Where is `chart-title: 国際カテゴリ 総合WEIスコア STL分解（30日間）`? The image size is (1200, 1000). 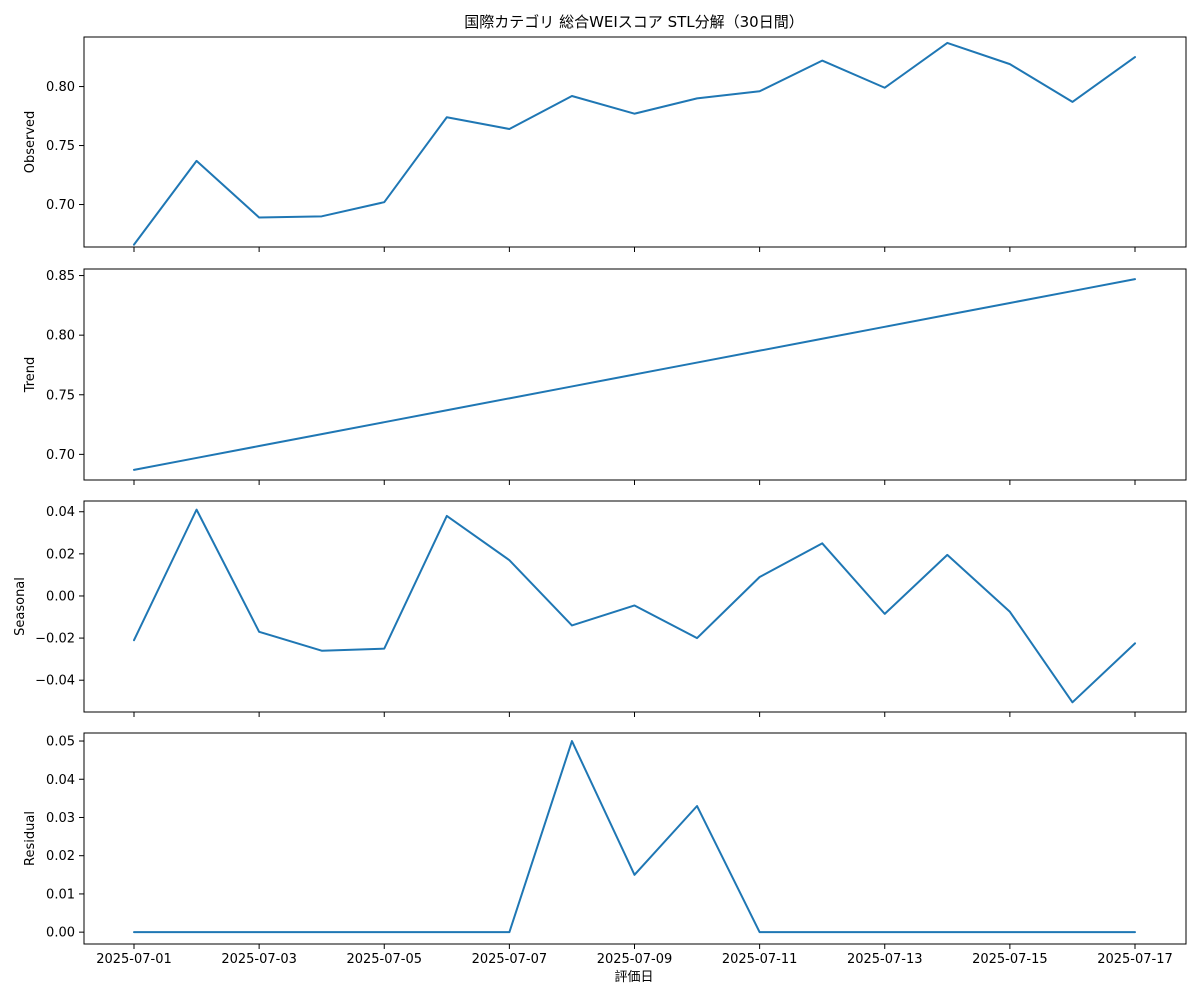 chart-title: 国際カテゴリ 総合WEIスコア STL分解（30日間） is located at coordinates (633, 22).